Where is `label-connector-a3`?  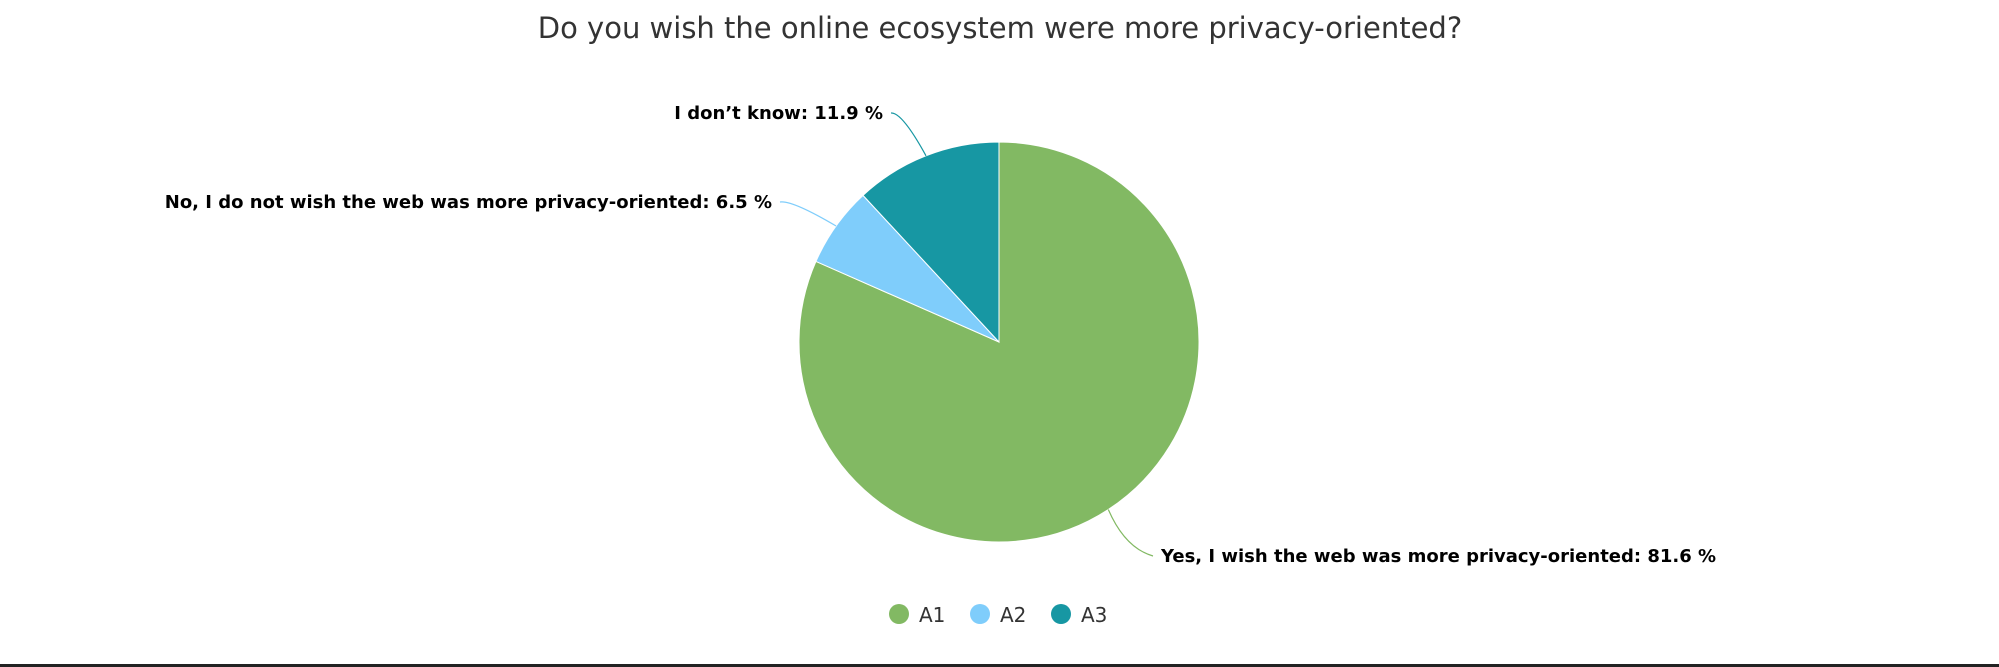
label-connector-a3 is located at coordinates (908, 134).